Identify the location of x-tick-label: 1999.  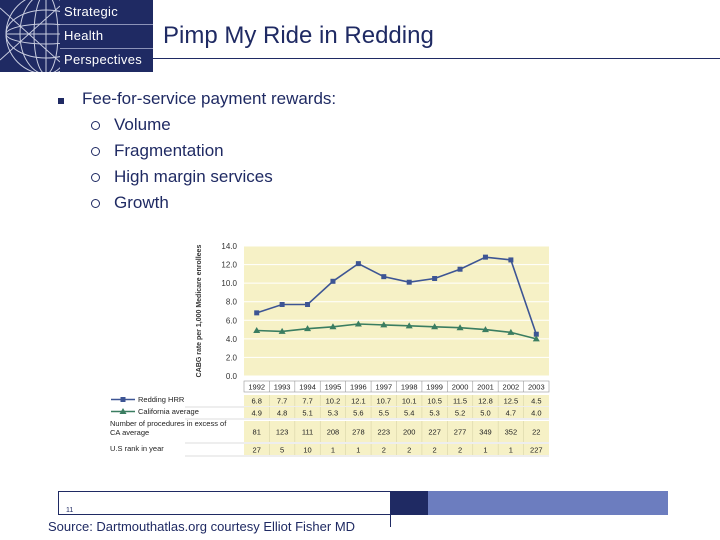
(434, 387).